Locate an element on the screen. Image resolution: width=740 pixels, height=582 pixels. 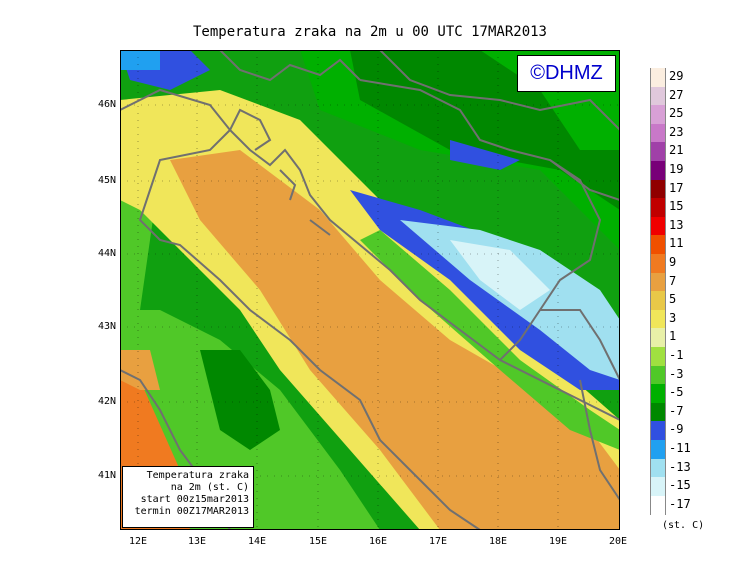
dhmz-logo: ©DHMZ is located at coordinates (566, 73).